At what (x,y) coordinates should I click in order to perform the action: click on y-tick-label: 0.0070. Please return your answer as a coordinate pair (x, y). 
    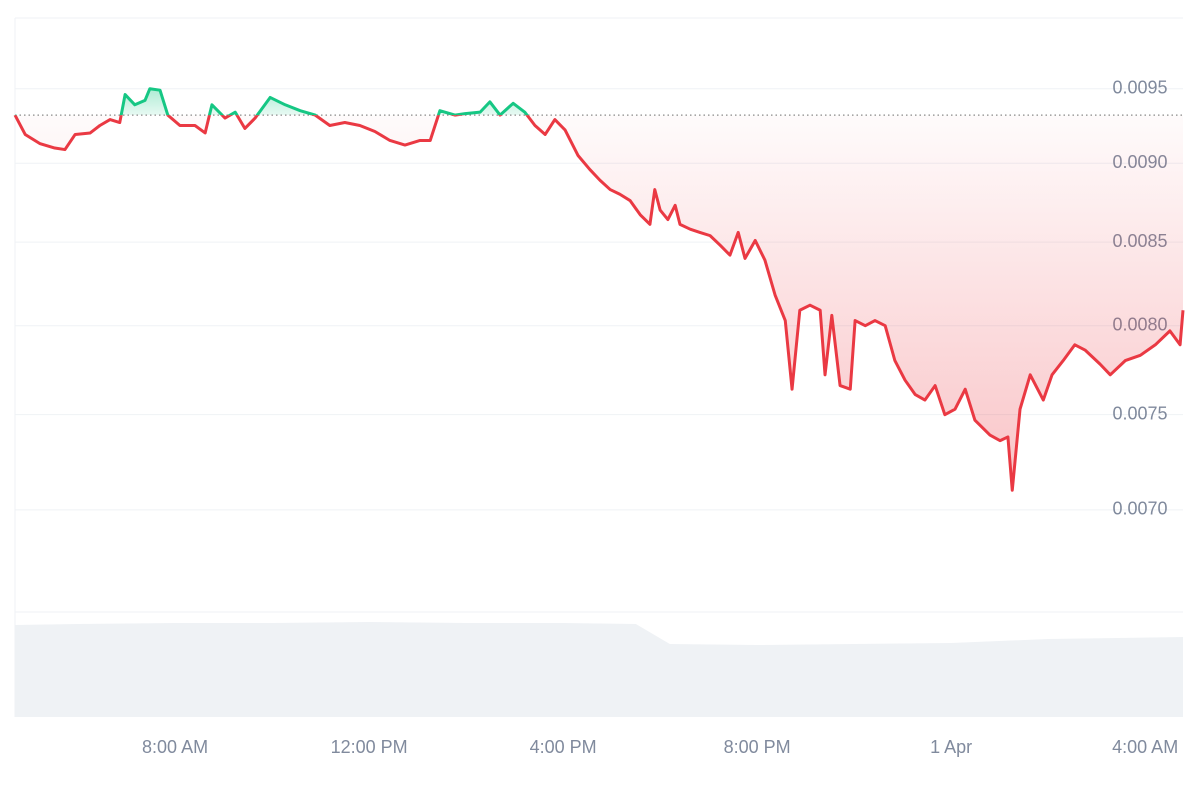
    Looking at the image, I should click on (1139, 509).